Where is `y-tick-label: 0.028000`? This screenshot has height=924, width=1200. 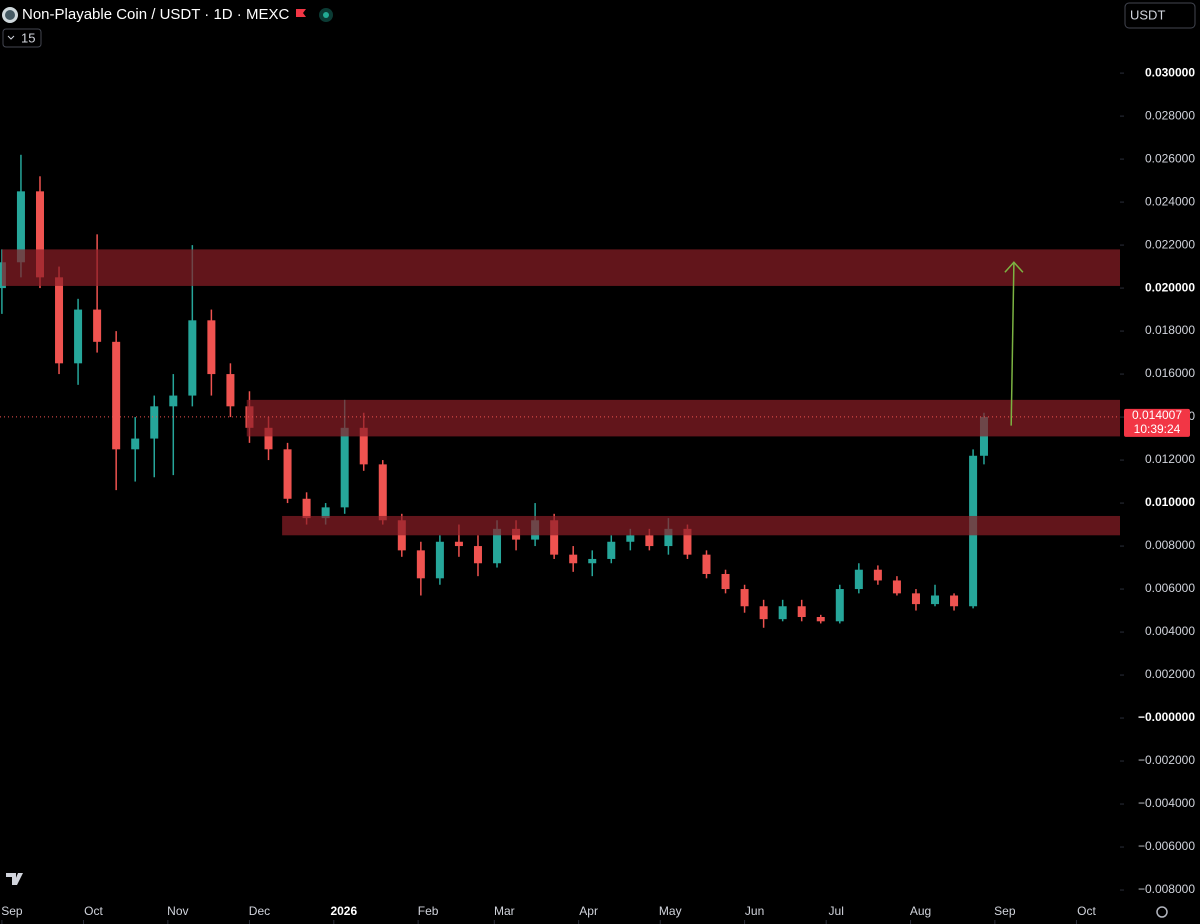
y-tick-label: 0.028000 is located at coordinates (1170, 115).